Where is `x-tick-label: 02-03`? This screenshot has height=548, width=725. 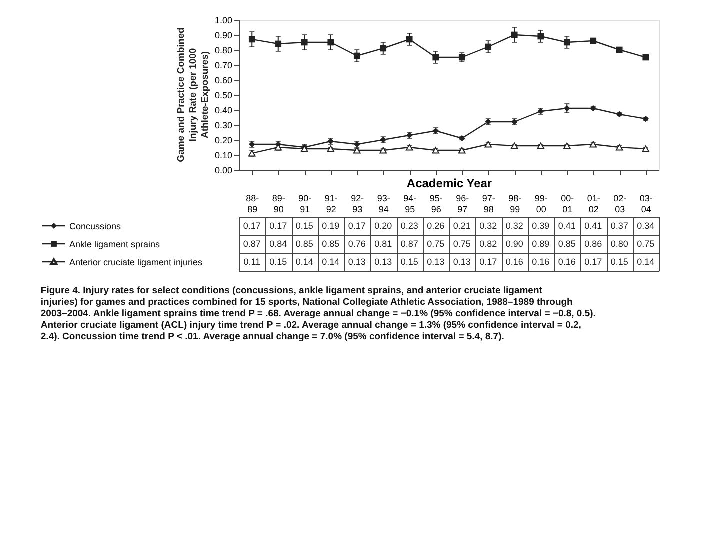
x-tick-label: 02-03 is located at coordinates (620, 204).